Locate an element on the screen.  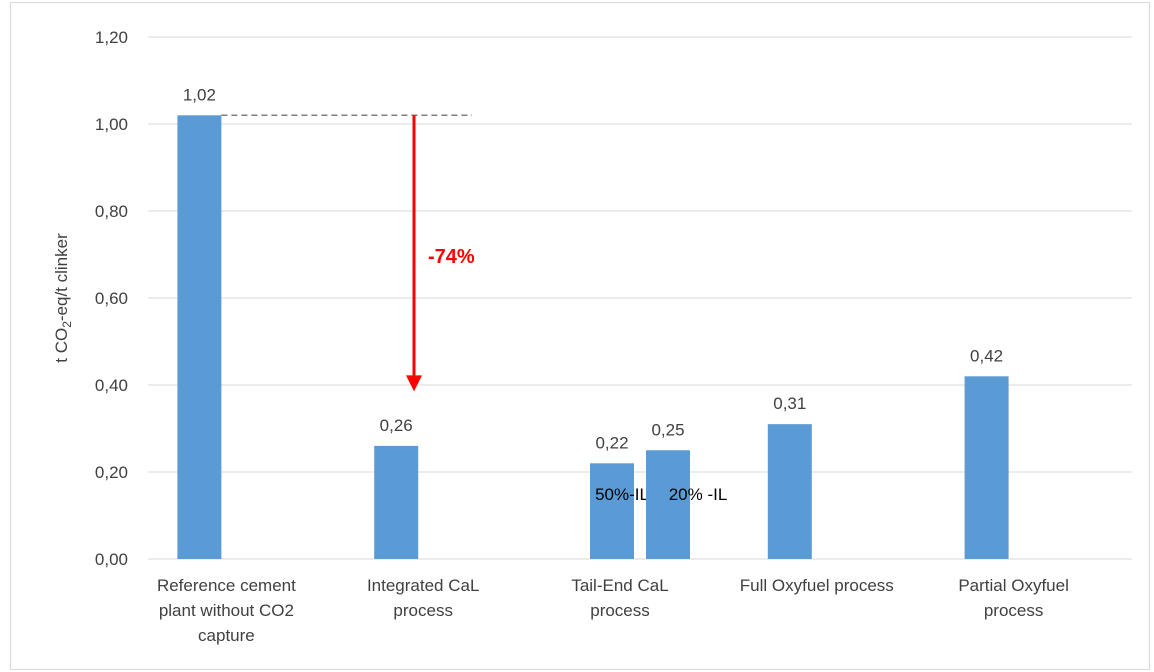
y-tick-label: 0,60 is located at coordinates (111, 298).